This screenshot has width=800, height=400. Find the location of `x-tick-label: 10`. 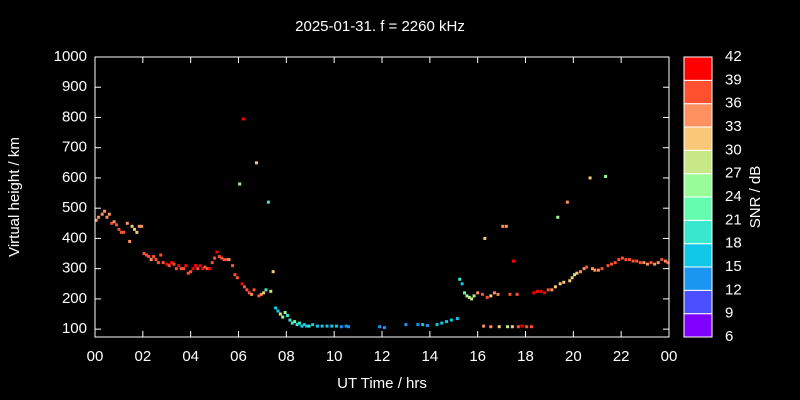

x-tick-label: 10 is located at coordinates (334, 356).